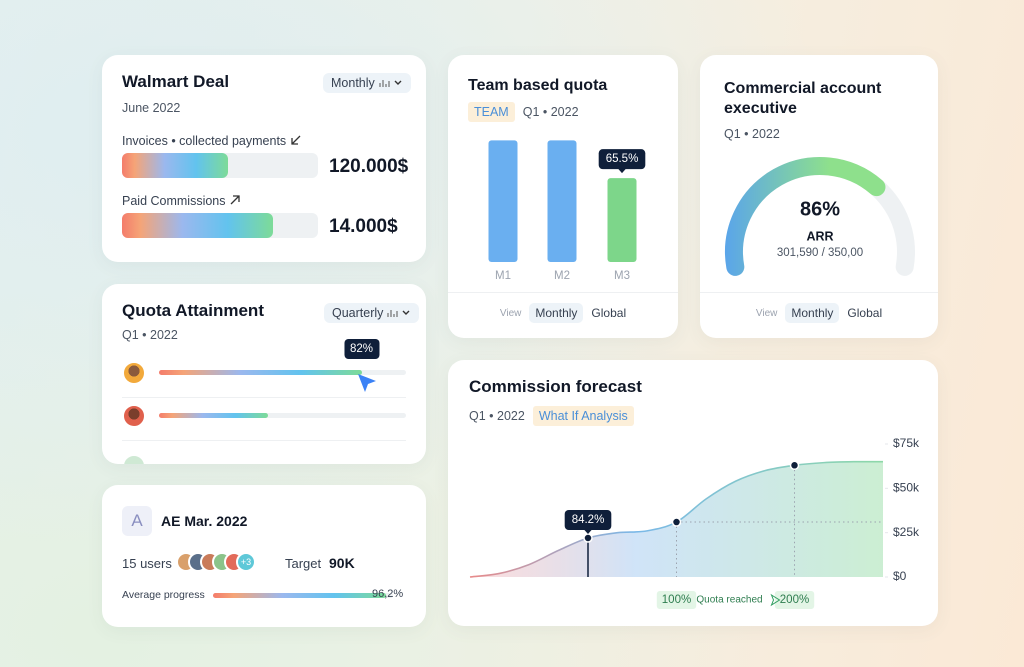 This screenshot has width=1024, height=667. Describe the element at coordinates (163, 595) in the screenshot. I see `progress-label: Average progress` at that location.